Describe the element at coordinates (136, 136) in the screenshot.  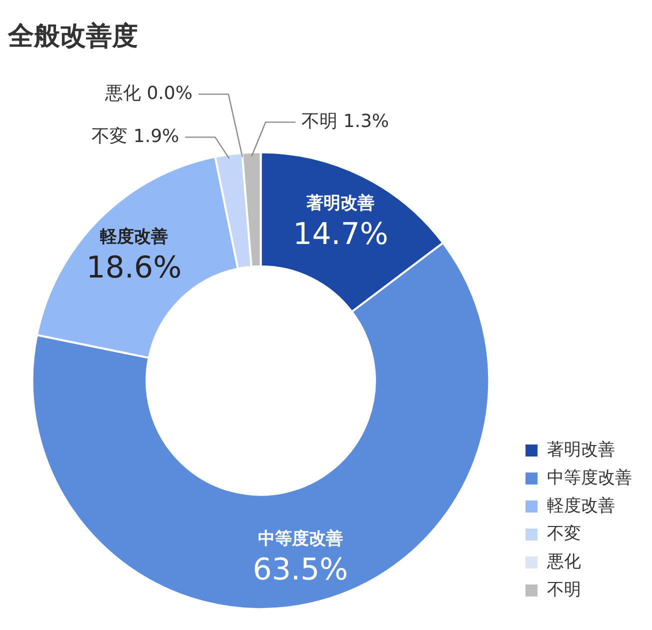
I see `category-label: 不変 1.9%` at that location.